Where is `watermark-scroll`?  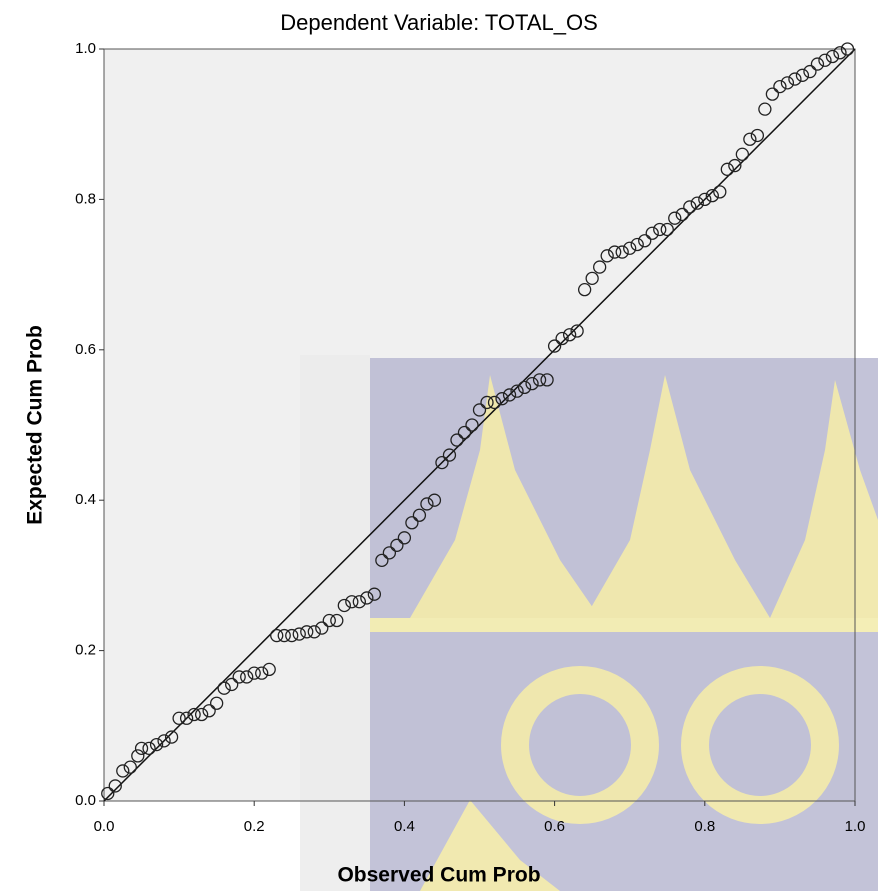
watermark-scroll is located at coordinates (580, 745).